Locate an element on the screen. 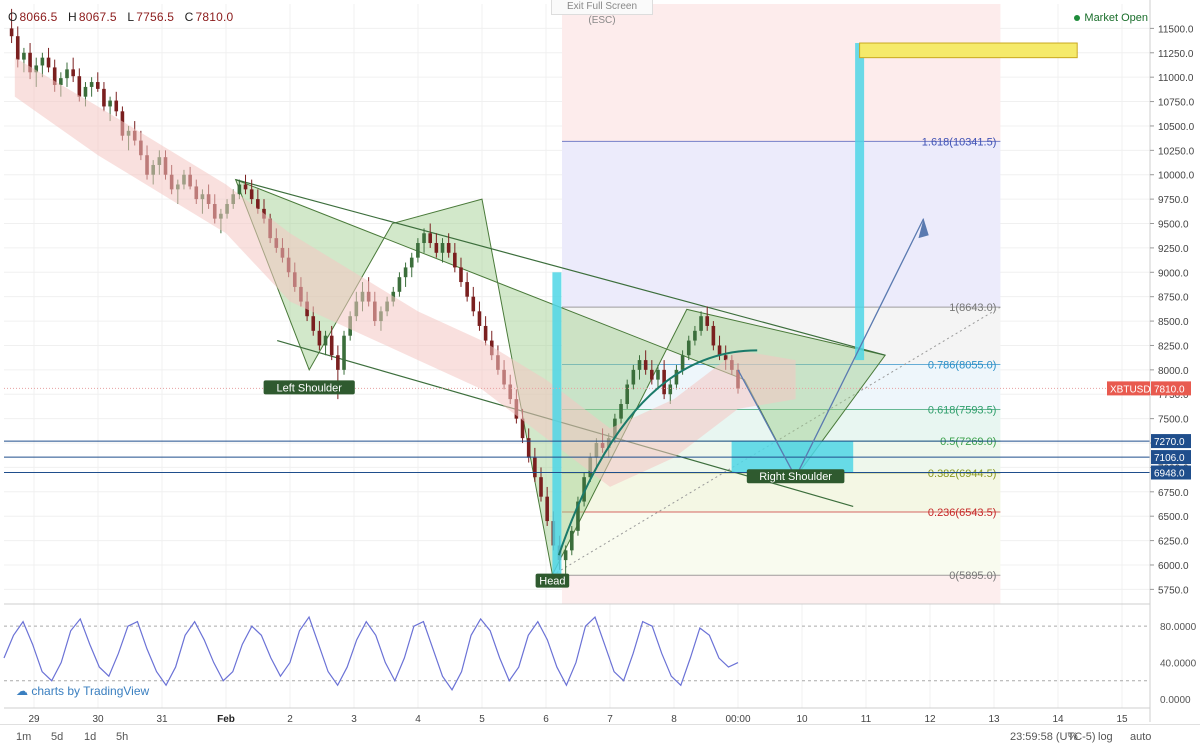 This screenshot has height=751, width=1200. price-tick-label: 6250.0 is located at coordinates (1173, 542).